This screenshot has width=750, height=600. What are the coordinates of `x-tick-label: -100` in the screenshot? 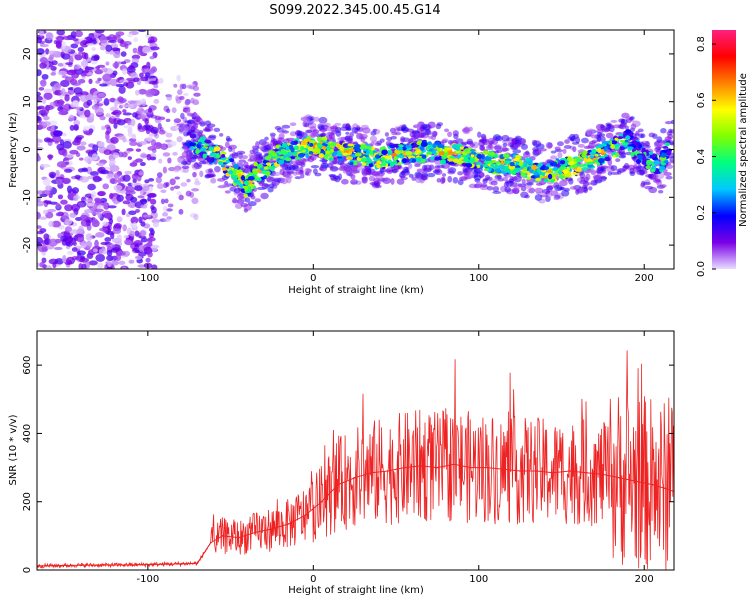 It's located at (148, 579).